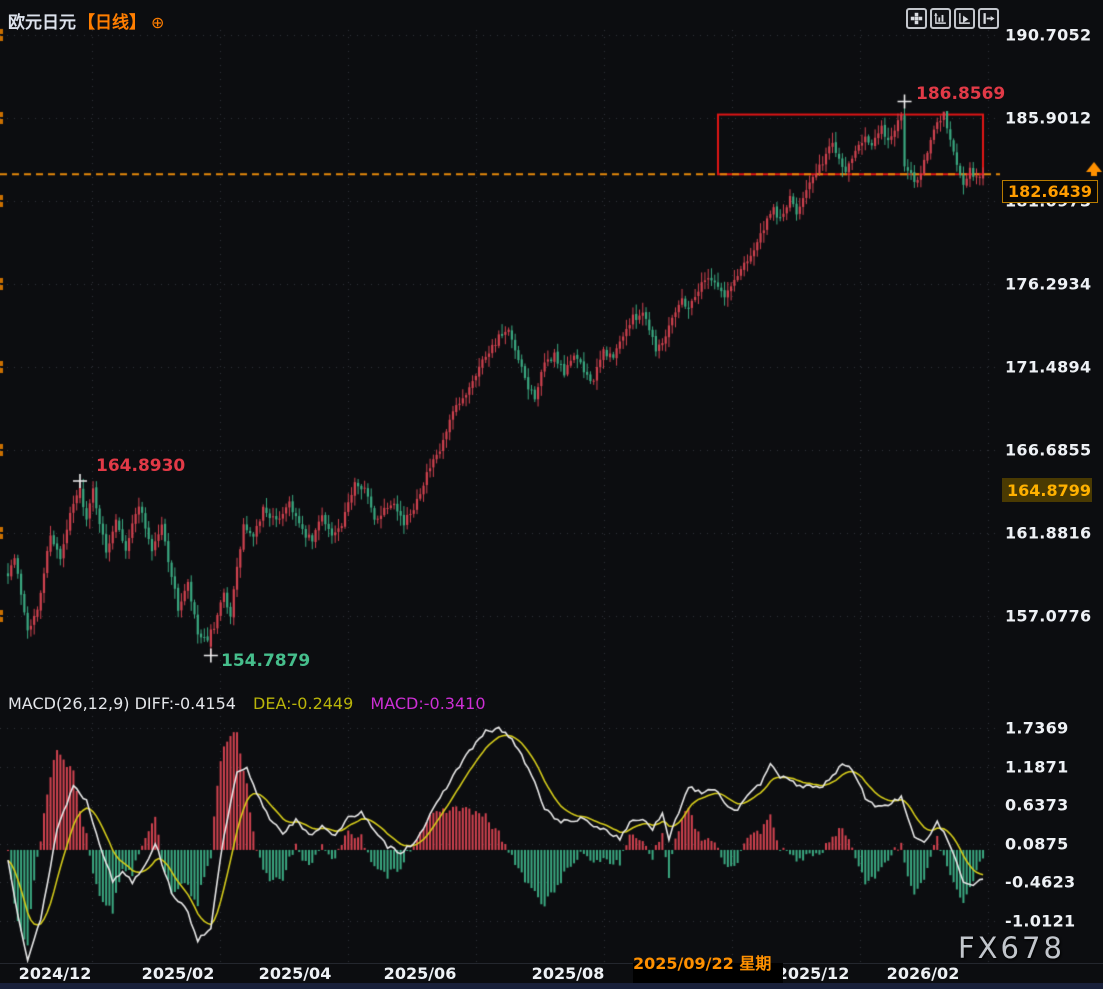  What do you see at coordinates (420, 973) in the screenshot?
I see `time-axis-label: 2025/06` at bounding box center [420, 973].